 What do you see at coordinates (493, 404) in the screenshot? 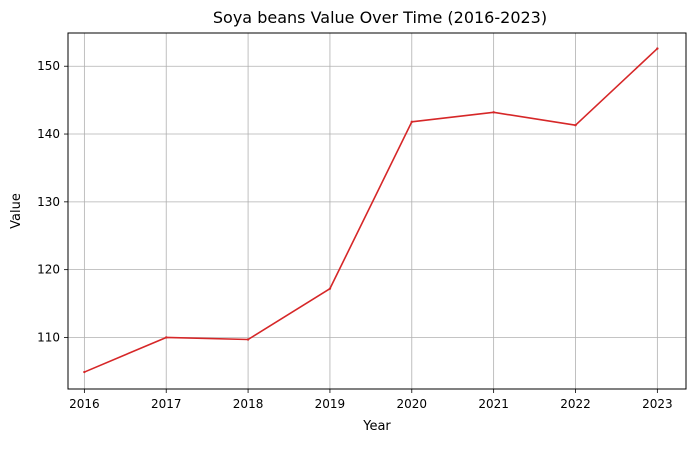
I see `x-tick-label: 2021` at bounding box center [493, 404].